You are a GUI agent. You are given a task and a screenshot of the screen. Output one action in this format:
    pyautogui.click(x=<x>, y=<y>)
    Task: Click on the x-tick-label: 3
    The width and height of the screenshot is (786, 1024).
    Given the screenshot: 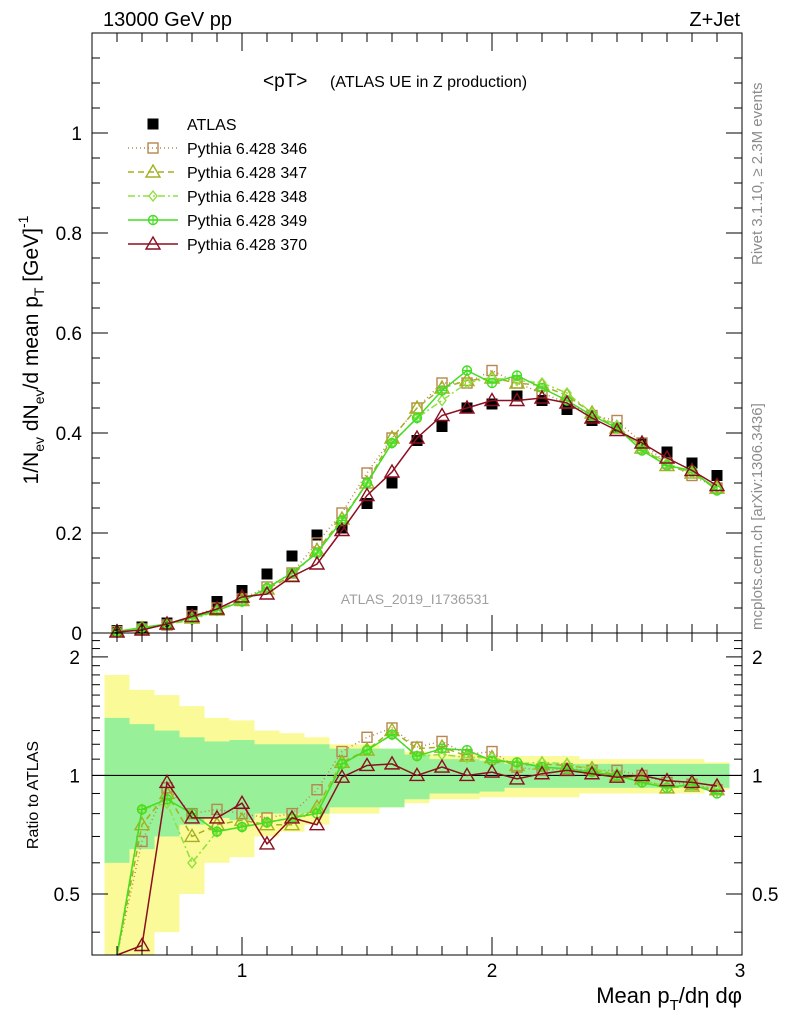 What is the action you would take?
    pyautogui.click(x=740, y=971)
    